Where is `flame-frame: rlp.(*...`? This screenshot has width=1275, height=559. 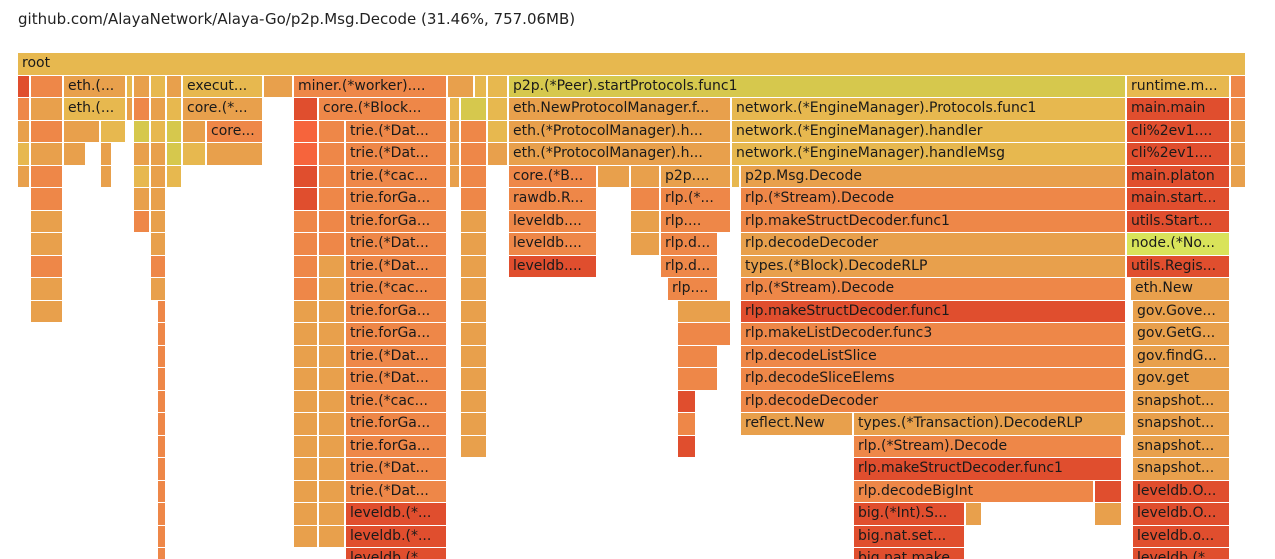
flame-frame: rlp.(*... is located at coordinates (696, 199).